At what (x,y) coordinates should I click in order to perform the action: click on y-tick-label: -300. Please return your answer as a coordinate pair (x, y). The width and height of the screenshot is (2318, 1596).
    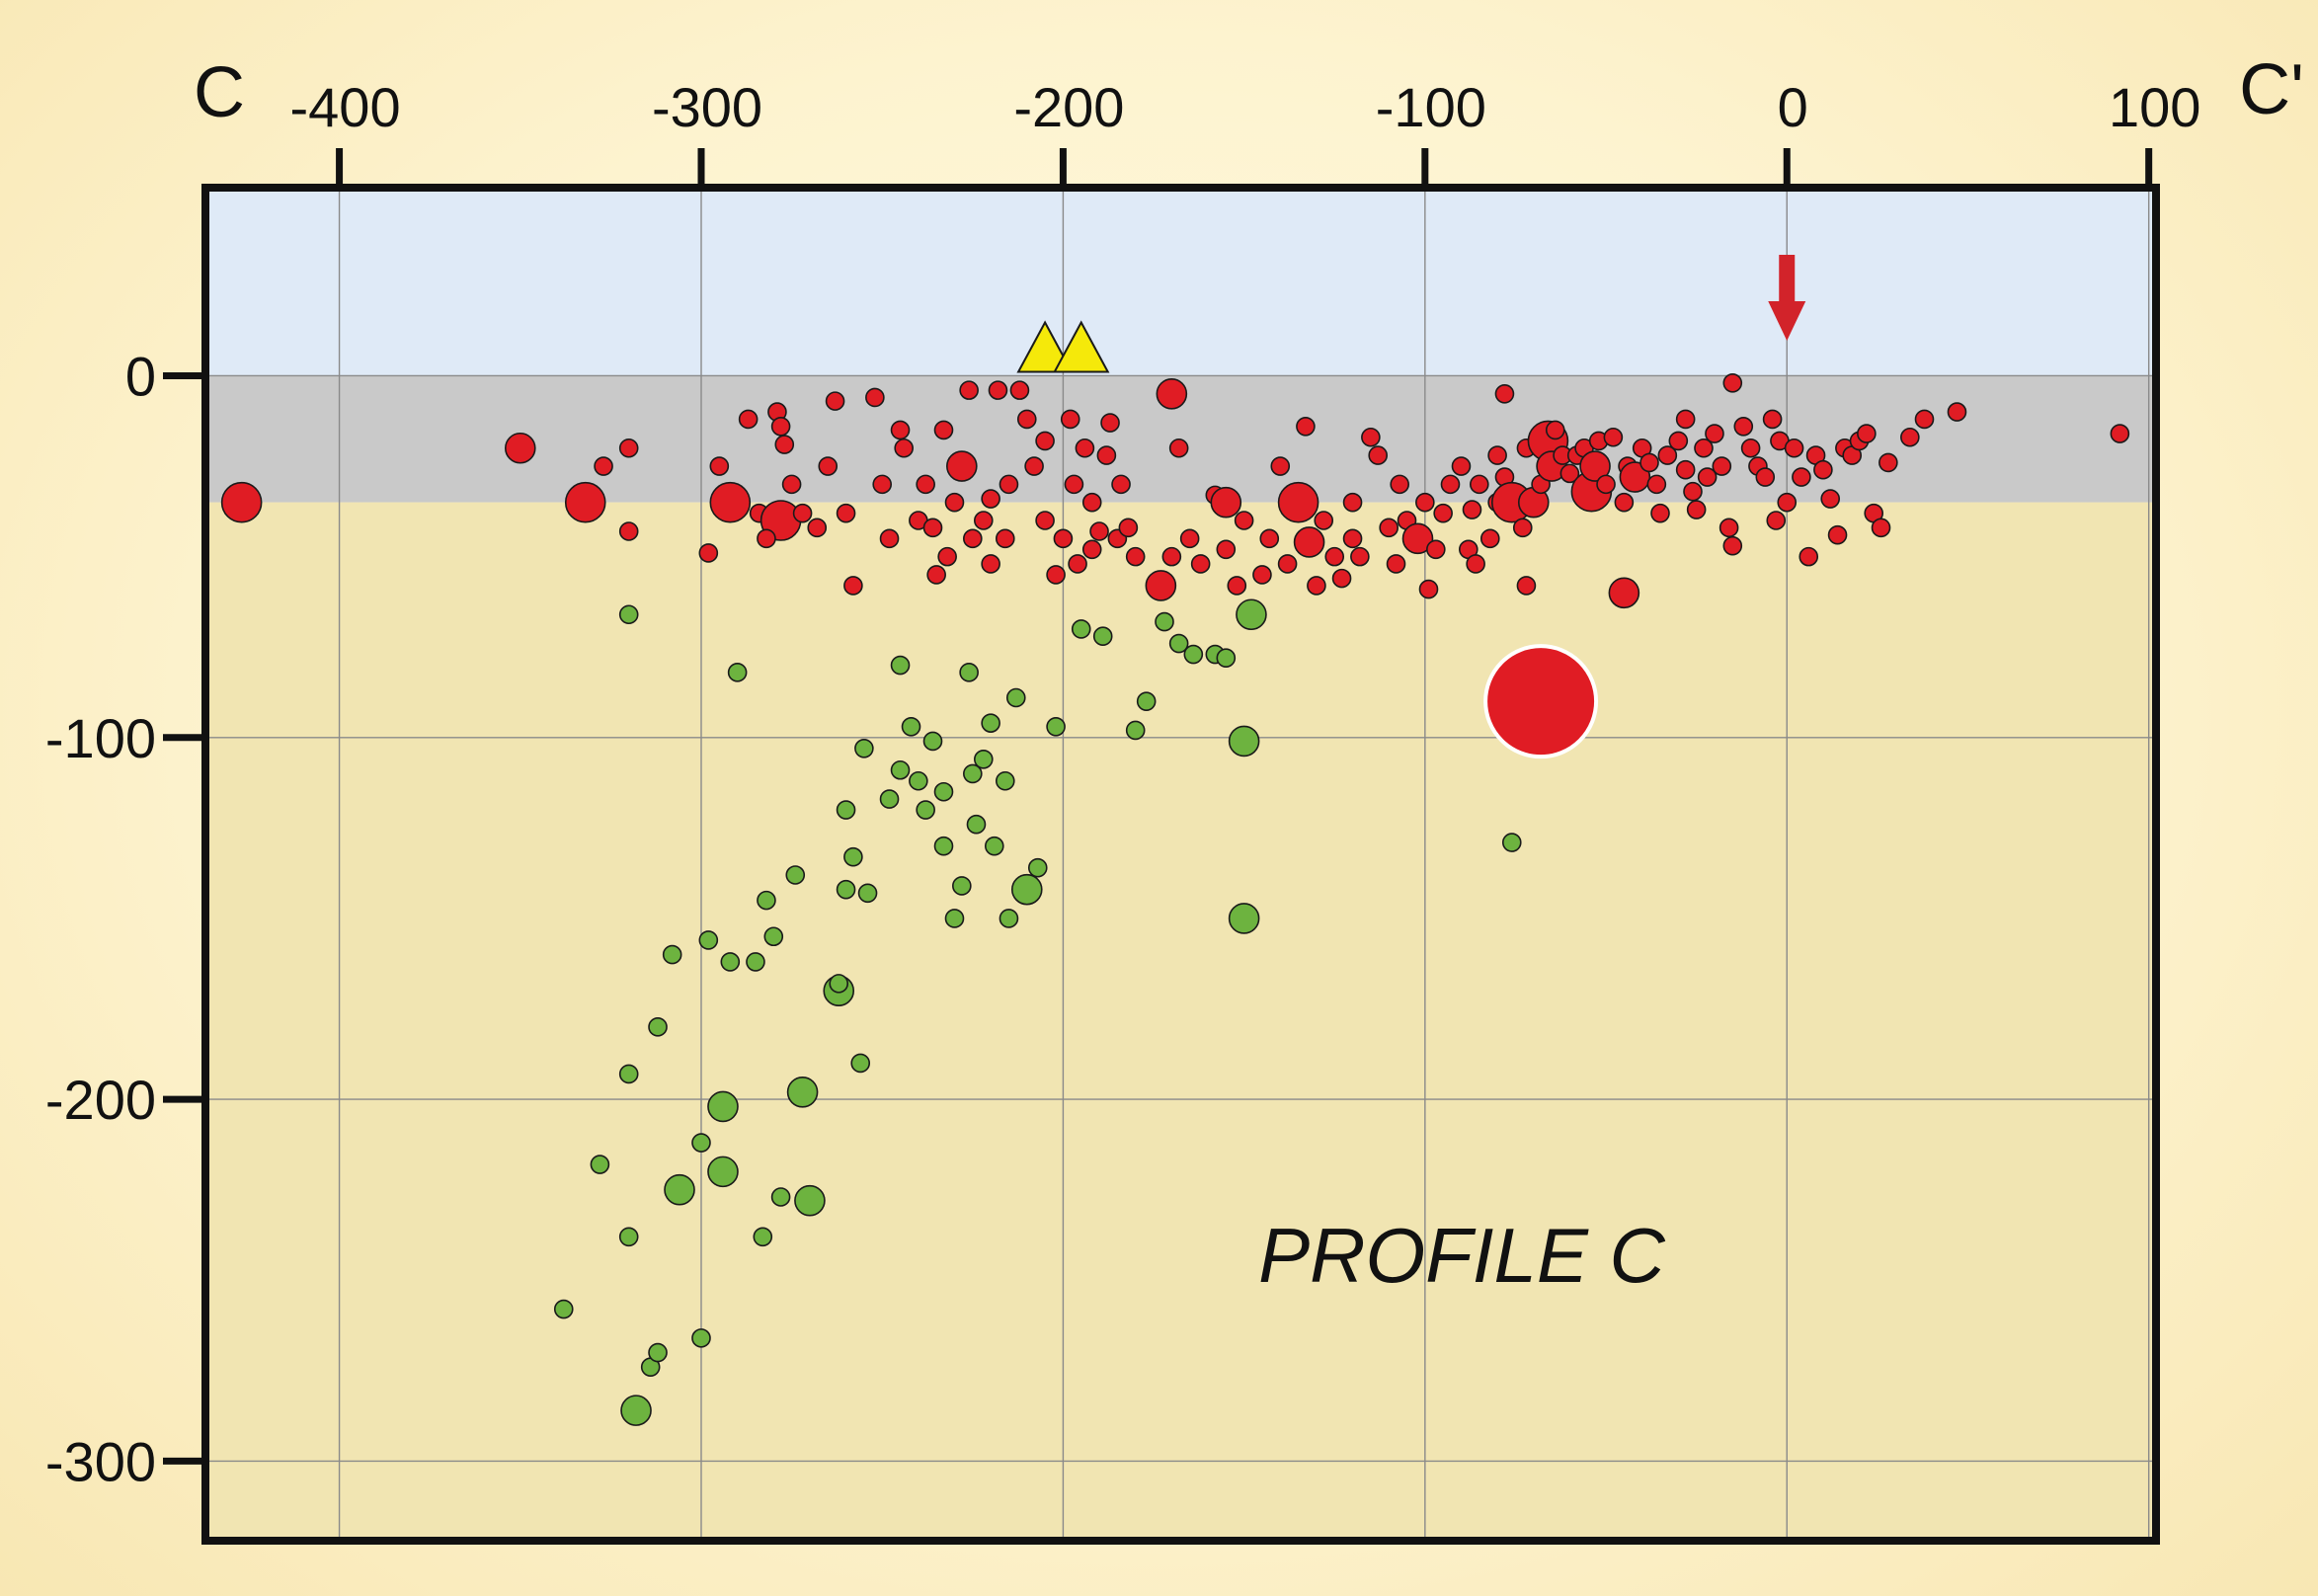
    Looking at the image, I should click on (100, 1461).